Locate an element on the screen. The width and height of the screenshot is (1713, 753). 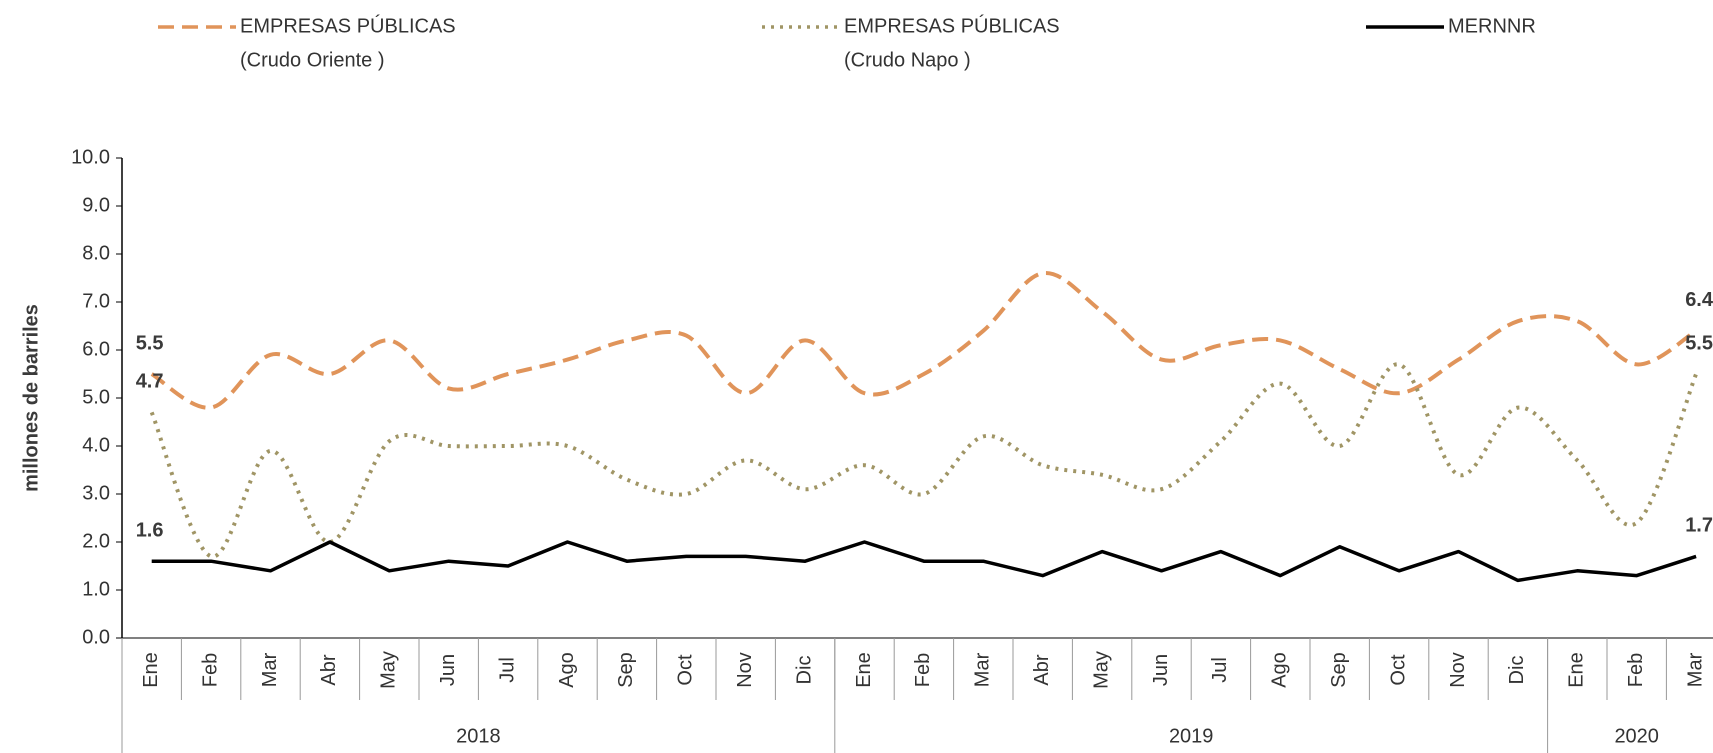
y-tick-label: 7.0 is located at coordinates (96, 301).